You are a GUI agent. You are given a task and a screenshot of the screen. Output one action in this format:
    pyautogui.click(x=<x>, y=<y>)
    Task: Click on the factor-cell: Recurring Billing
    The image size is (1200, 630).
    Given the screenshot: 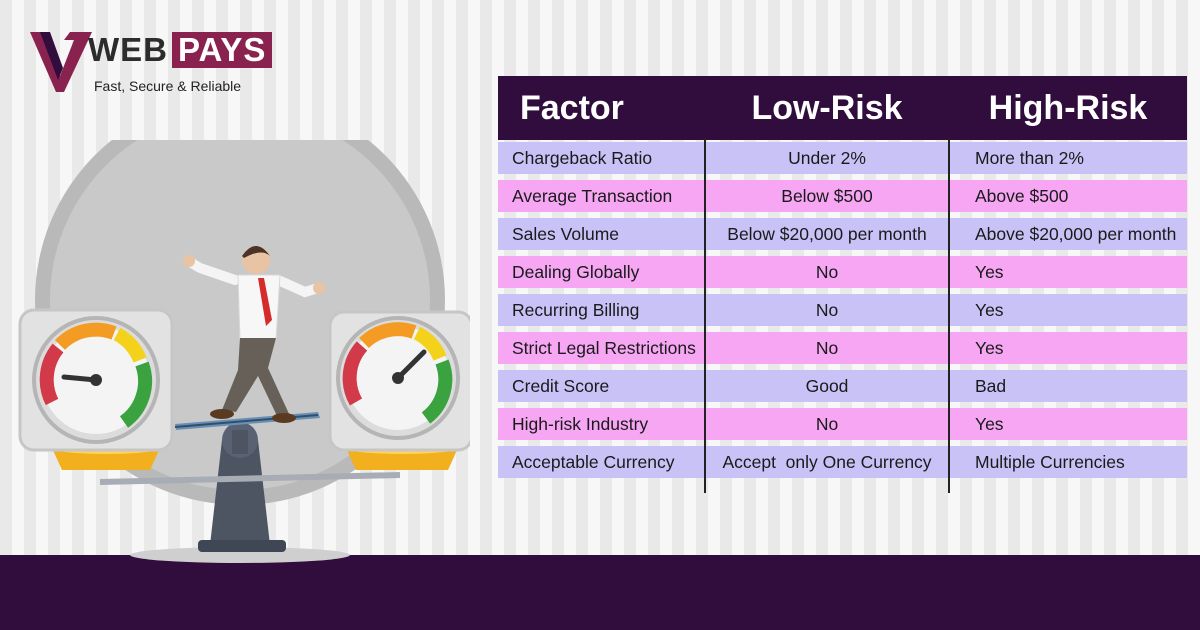 What is the action you would take?
    pyautogui.click(x=576, y=309)
    